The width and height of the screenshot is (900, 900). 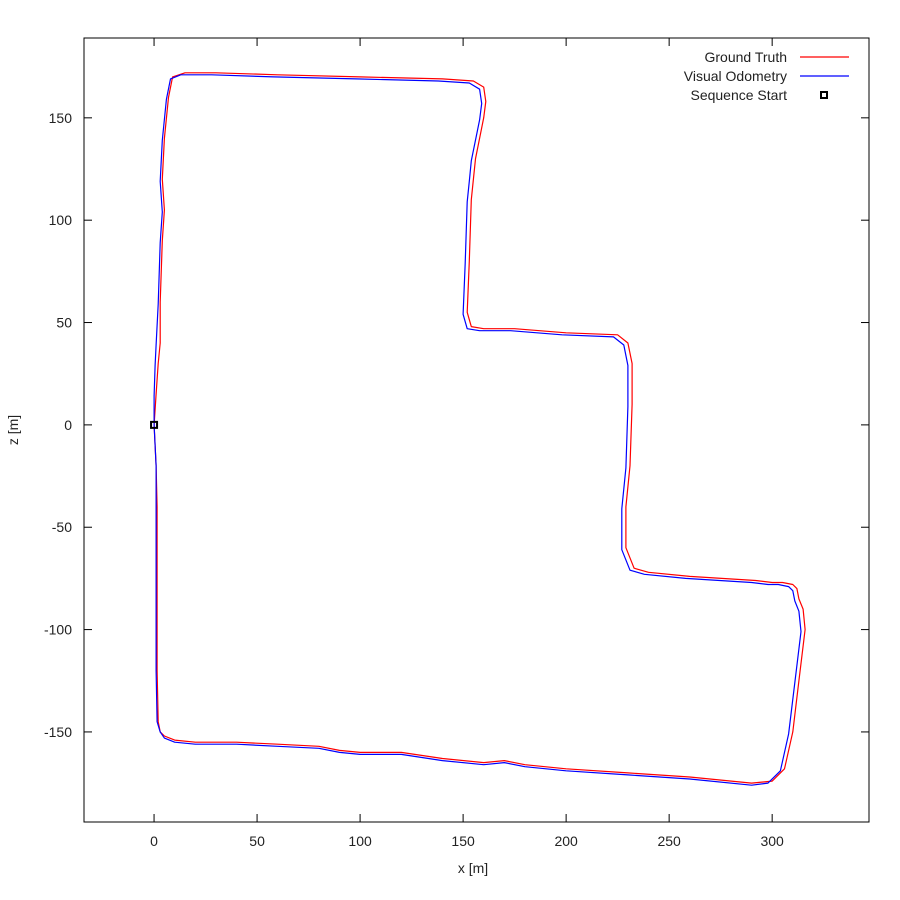 What do you see at coordinates (738, 95) in the screenshot?
I see `legend-label: Sequence Start` at bounding box center [738, 95].